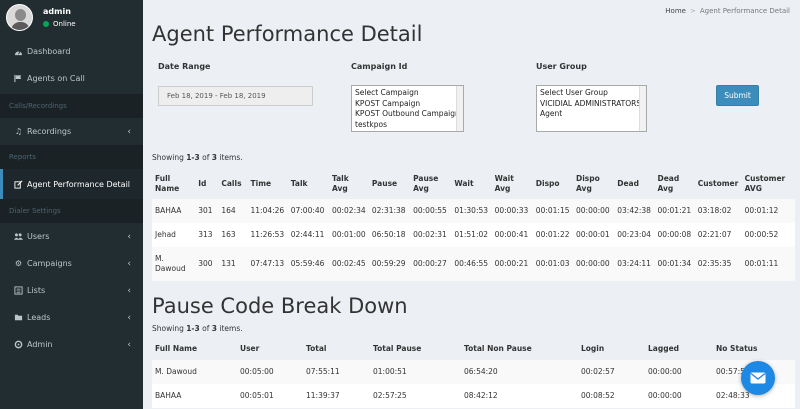  What do you see at coordinates (71, 344) in the screenshot?
I see `sidebar-item-admin: Admin ‹` at bounding box center [71, 344].